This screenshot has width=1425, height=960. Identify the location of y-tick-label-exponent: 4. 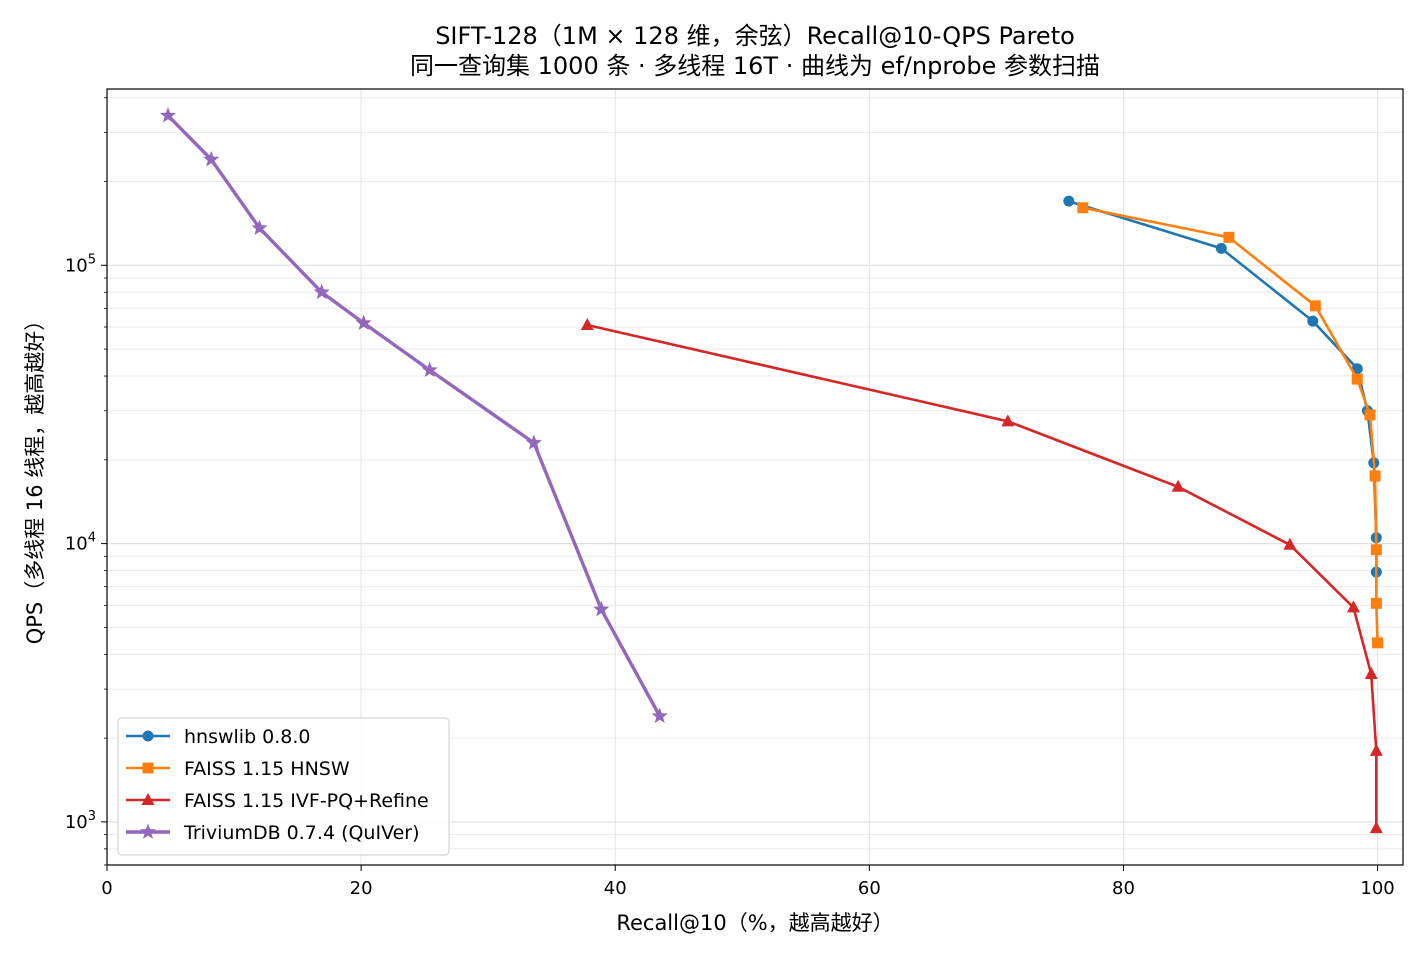
(92, 538).